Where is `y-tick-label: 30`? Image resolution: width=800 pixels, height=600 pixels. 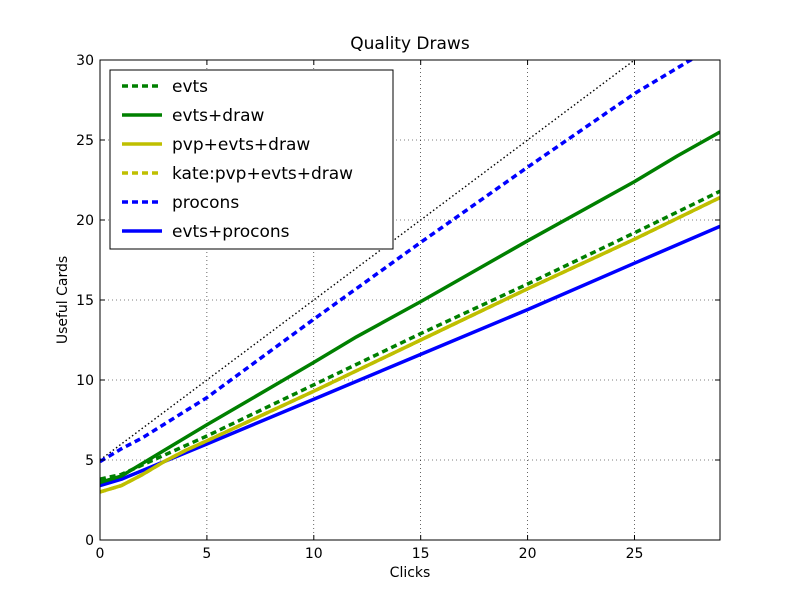 y-tick-label: 30 is located at coordinates (85, 61).